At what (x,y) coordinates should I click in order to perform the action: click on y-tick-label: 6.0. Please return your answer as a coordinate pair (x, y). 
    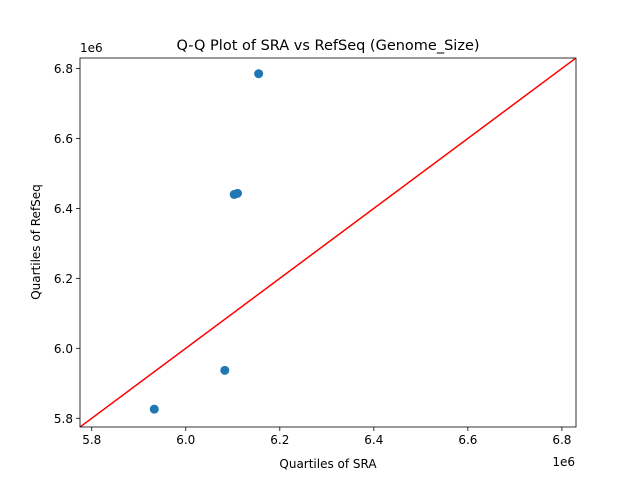
    Looking at the image, I should click on (63, 349).